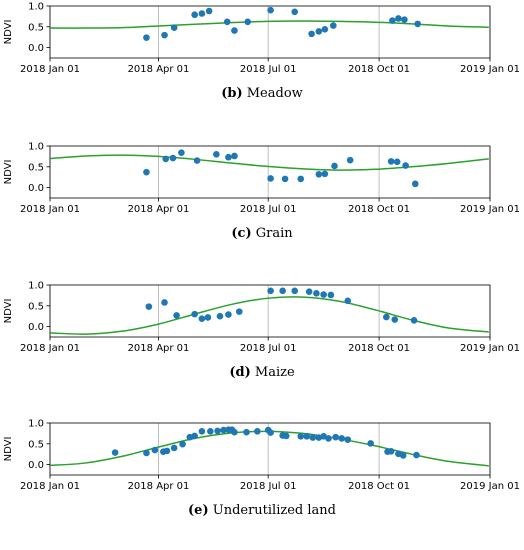 The image size is (524, 550). Describe the element at coordinates (262, 233) in the screenshot. I see `chart-caption: (c) Grain` at that location.